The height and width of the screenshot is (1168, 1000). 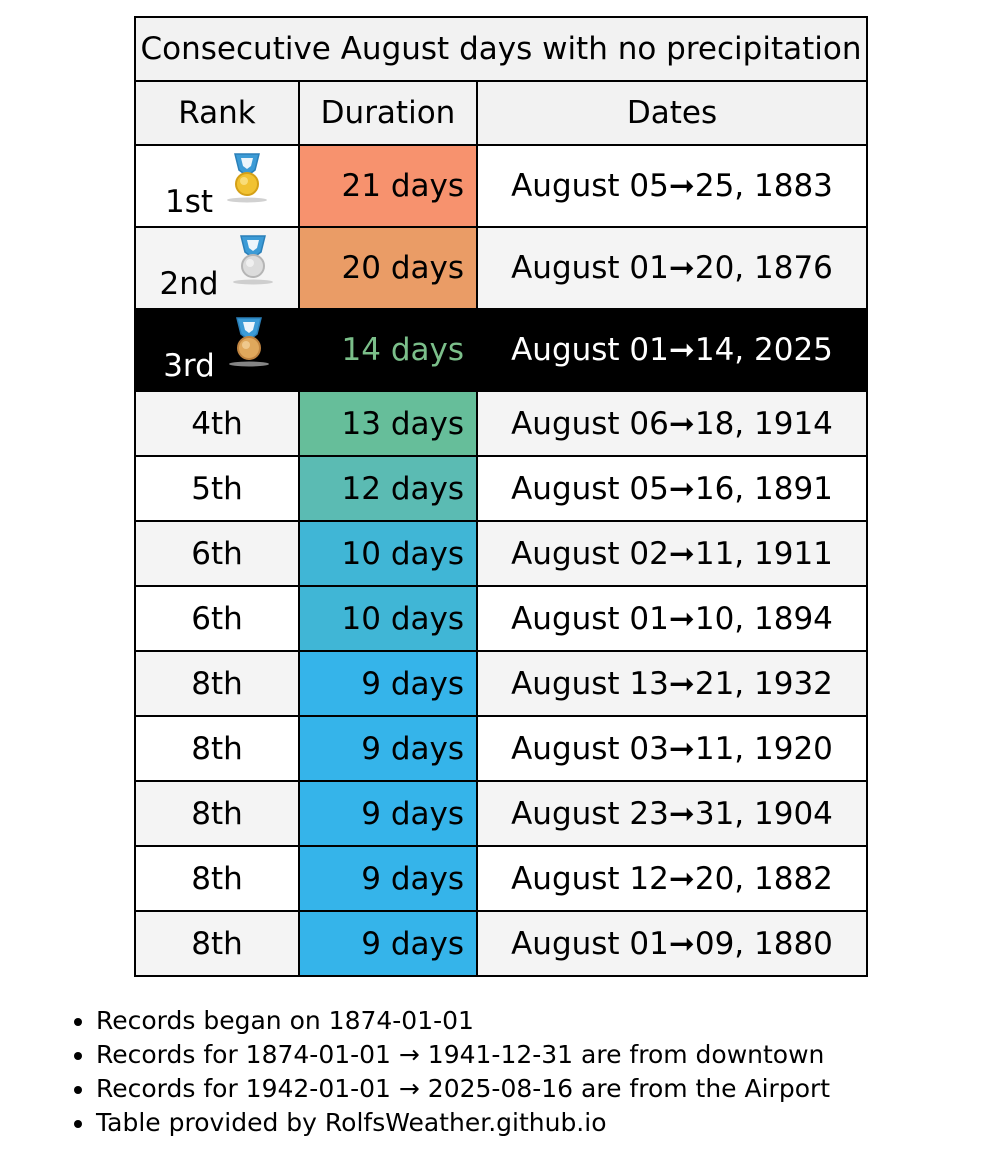 What do you see at coordinates (672, 488) in the screenshot?
I see `dates-cell: August 05➞16, 1891` at bounding box center [672, 488].